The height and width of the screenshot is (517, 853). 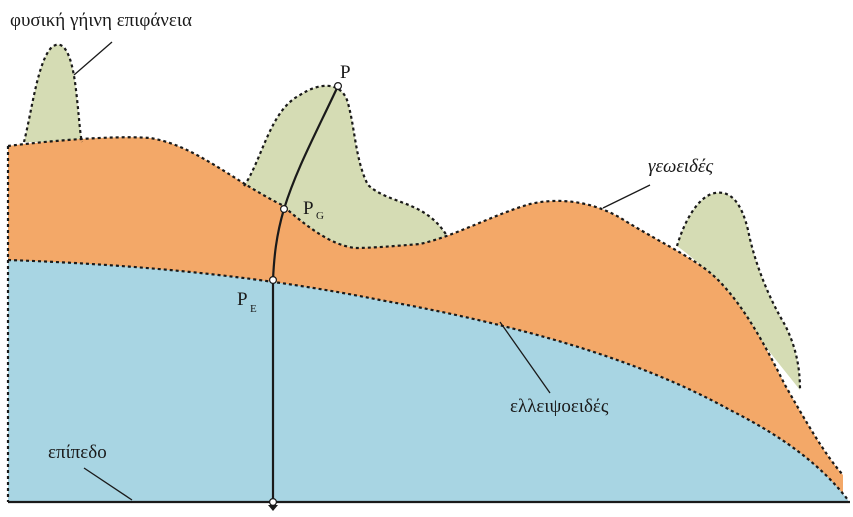 I want to click on topography-outline-right, so click(x=738, y=291).